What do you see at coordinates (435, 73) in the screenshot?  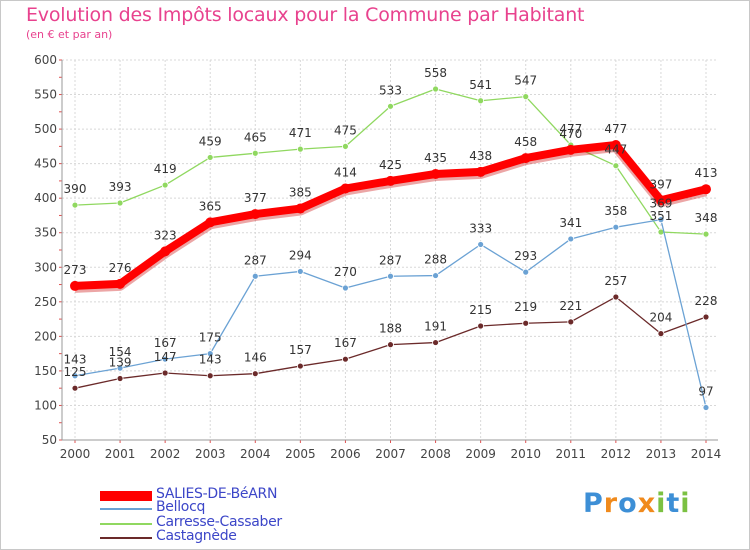 I see `data-label: 558` at bounding box center [435, 73].